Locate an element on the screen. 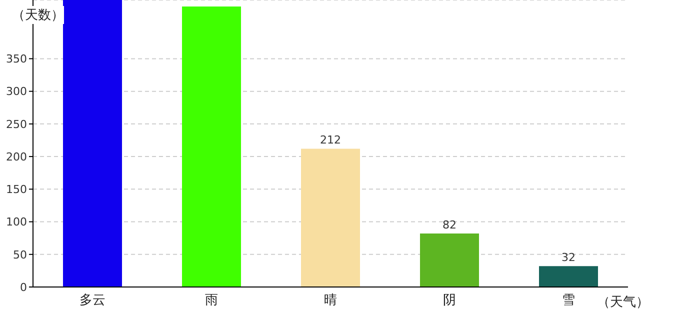 This screenshot has width=680, height=320. y-tick-label: 50 is located at coordinates (20, 255).